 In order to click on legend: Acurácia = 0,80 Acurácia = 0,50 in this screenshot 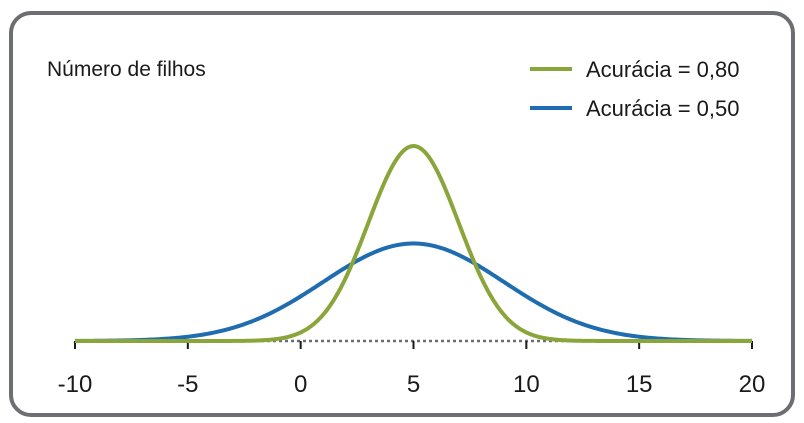, I will do `click(634, 89)`.